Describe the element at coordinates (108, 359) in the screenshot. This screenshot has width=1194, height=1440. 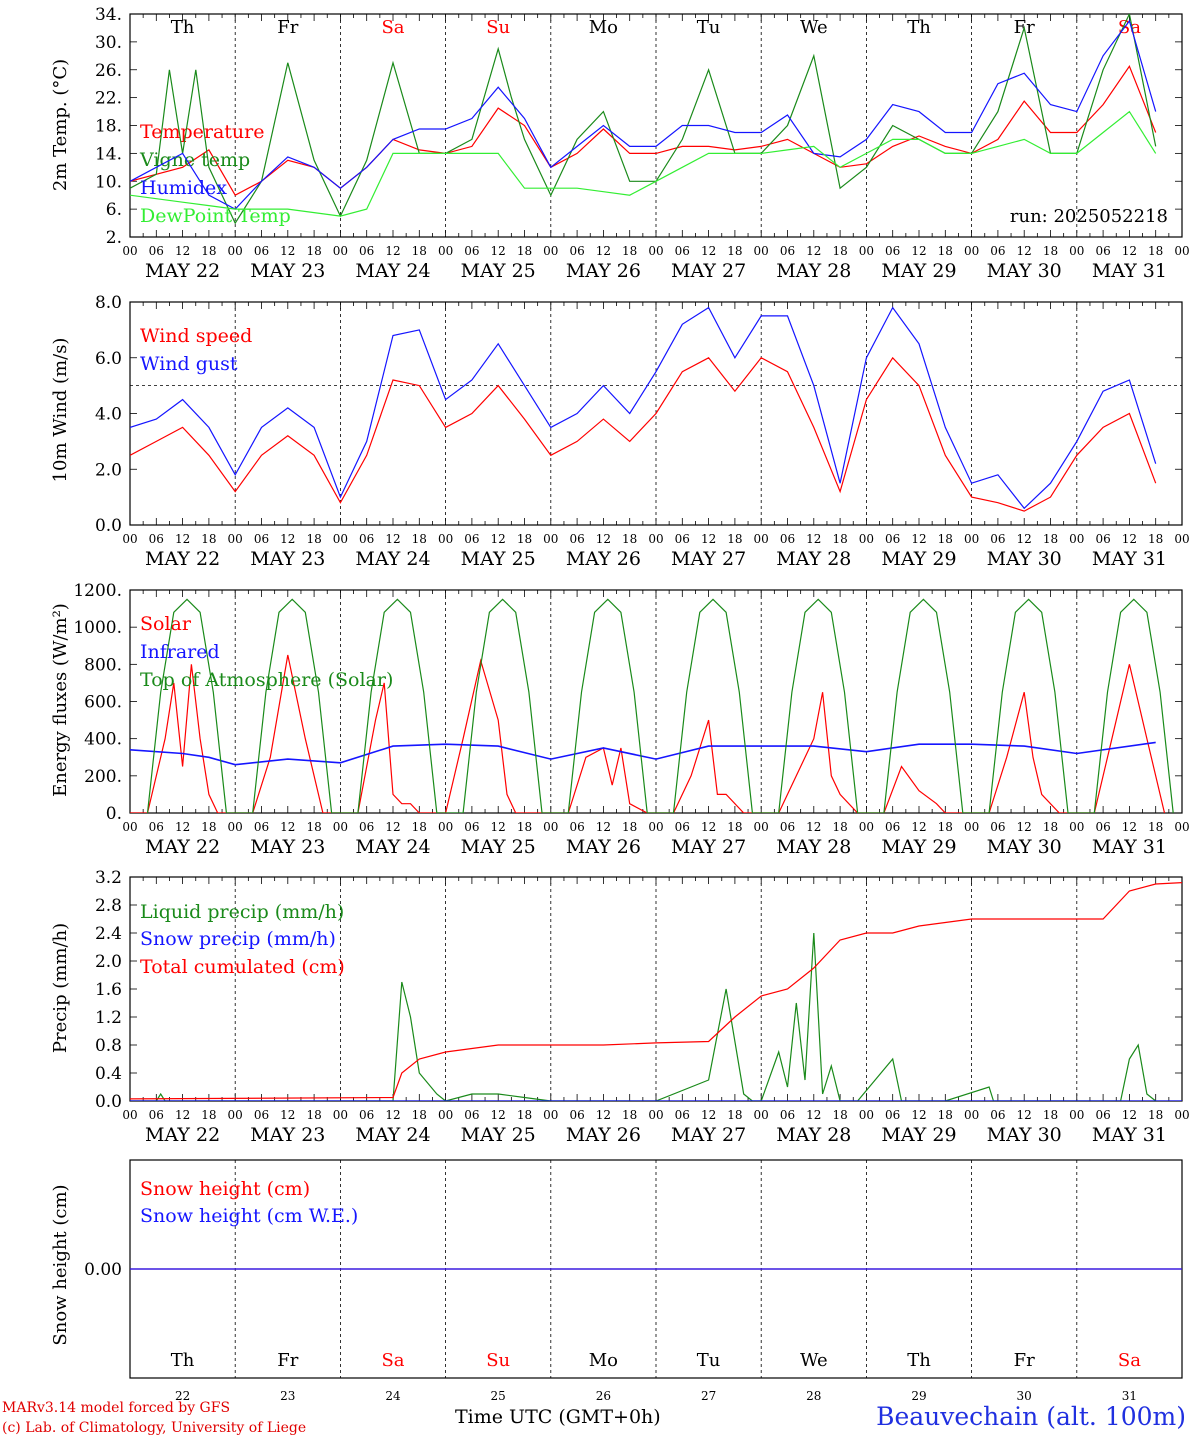
I see `y-tick-label: 6.0` at that location.